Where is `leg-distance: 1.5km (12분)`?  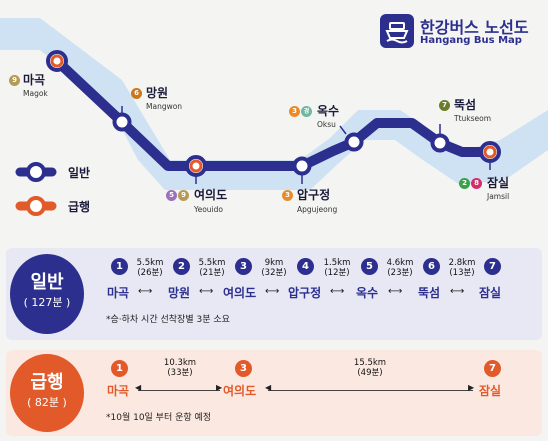 leg-distance: 1.5km (12분) is located at coordinates (337, 268).